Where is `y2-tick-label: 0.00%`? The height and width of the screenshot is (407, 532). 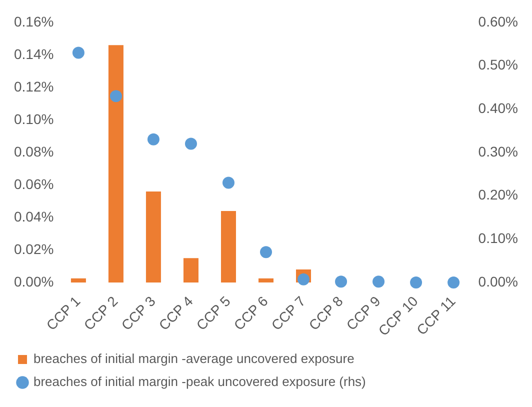 y2-tick-label: 0.00% is located at coordinates (498, 281).